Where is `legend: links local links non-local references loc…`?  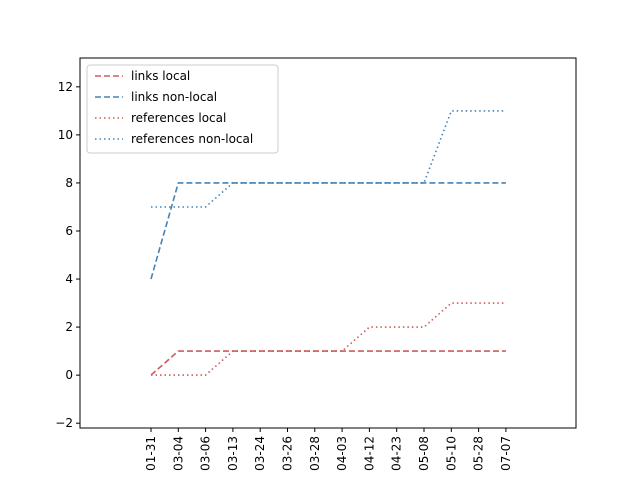
legend: links local links non-local references loc… is located at coordinates (182, 109).